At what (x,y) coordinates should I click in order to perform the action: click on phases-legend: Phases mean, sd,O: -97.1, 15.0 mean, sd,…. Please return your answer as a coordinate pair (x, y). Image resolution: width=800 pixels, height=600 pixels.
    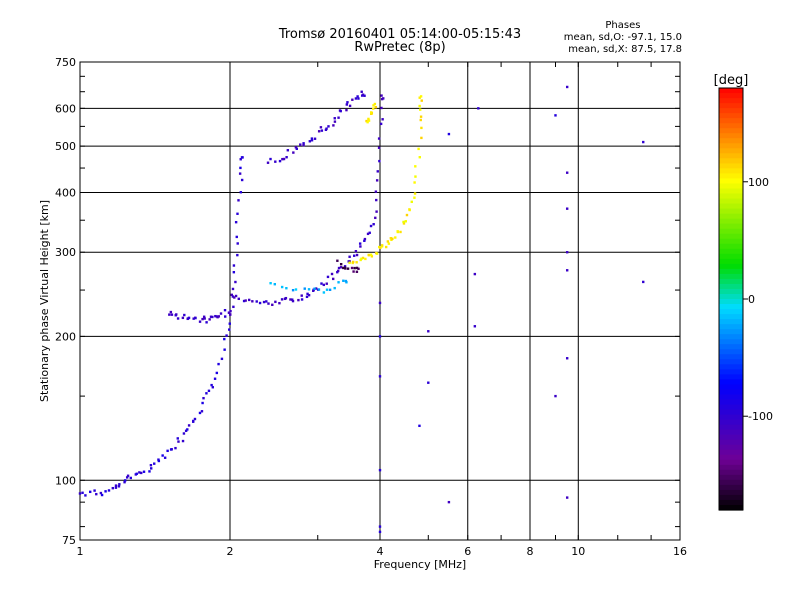
    Looking at the image, I should click on (623, 38).